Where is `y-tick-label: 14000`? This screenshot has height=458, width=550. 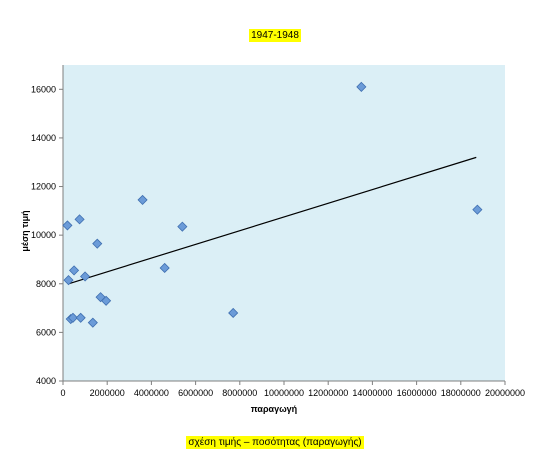
y-tick-label: 14000 is located at coordinates (43, 138).